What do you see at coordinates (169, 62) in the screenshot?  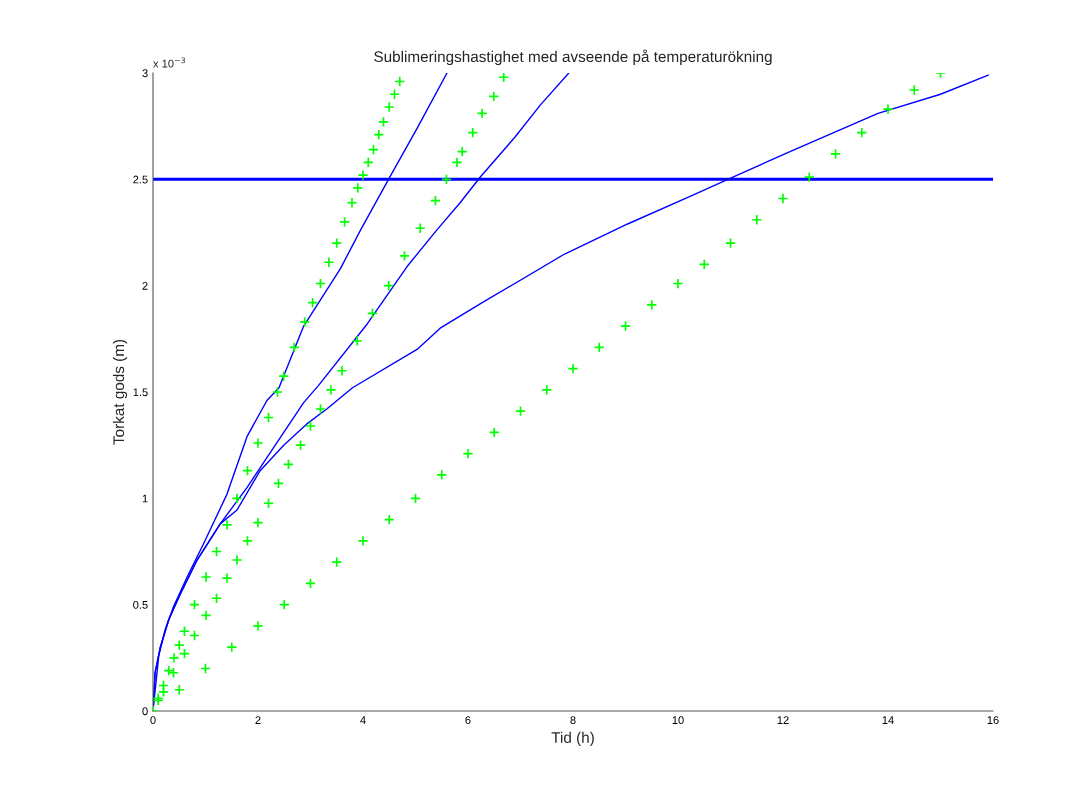 I see `text: x 10$^{−3}$` at bounding box center [169, 62].